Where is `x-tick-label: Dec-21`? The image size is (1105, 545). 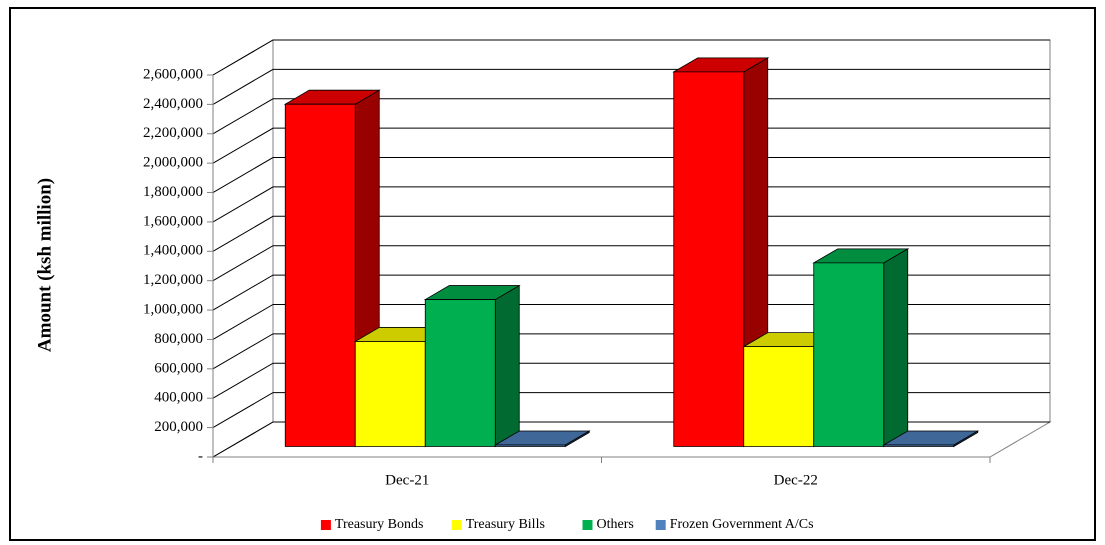 x-tick-label: Dec-21 is located at coordinates (407, 480).